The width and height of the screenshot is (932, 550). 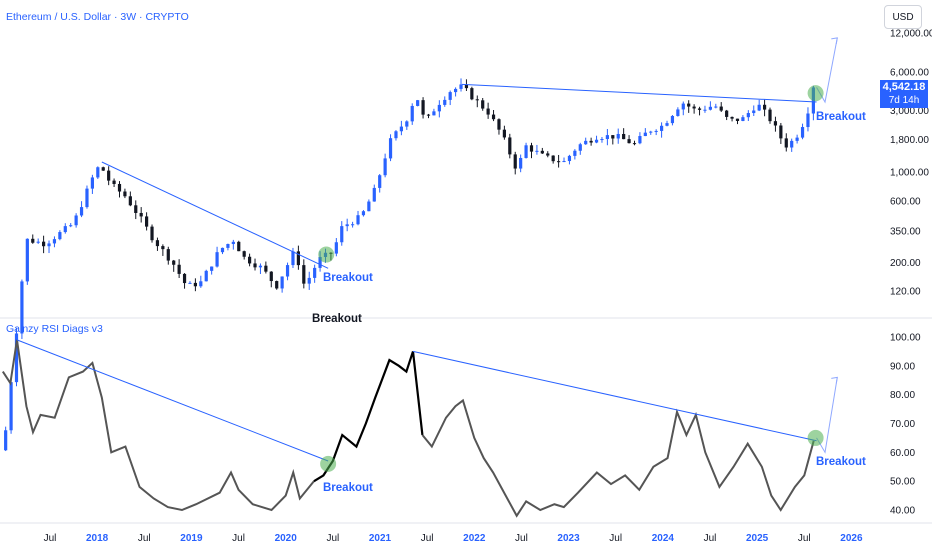 What do you see at coordinates (905, 263) in the screenshot?
I see `price-axis-tick: 200.00` at bounding box center [905, 263].